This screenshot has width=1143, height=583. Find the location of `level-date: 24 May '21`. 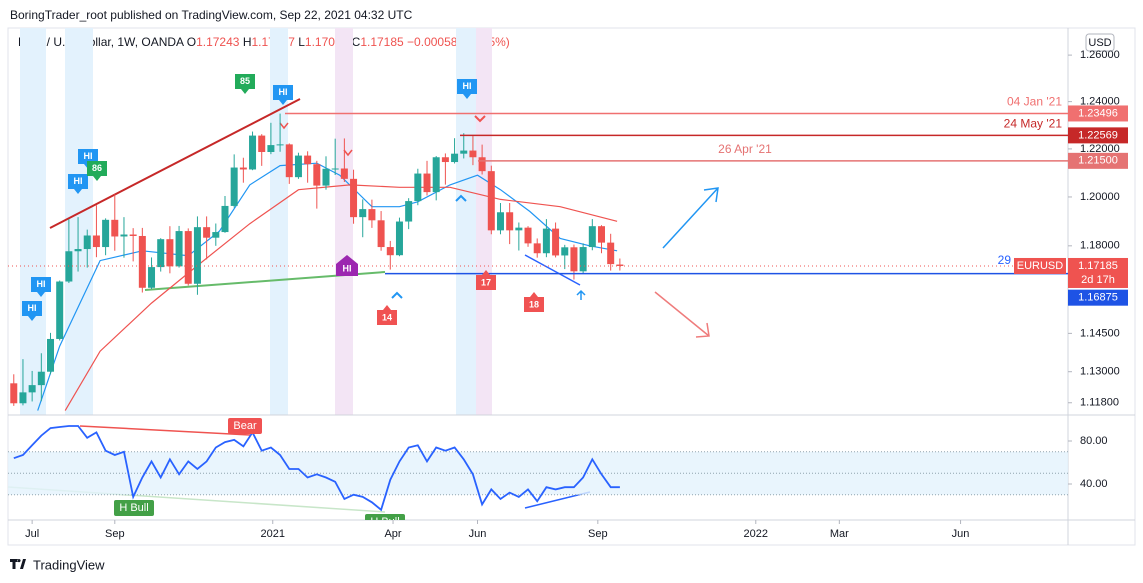

level-date: 24 May '21 is located at coordinates (1033, 124).